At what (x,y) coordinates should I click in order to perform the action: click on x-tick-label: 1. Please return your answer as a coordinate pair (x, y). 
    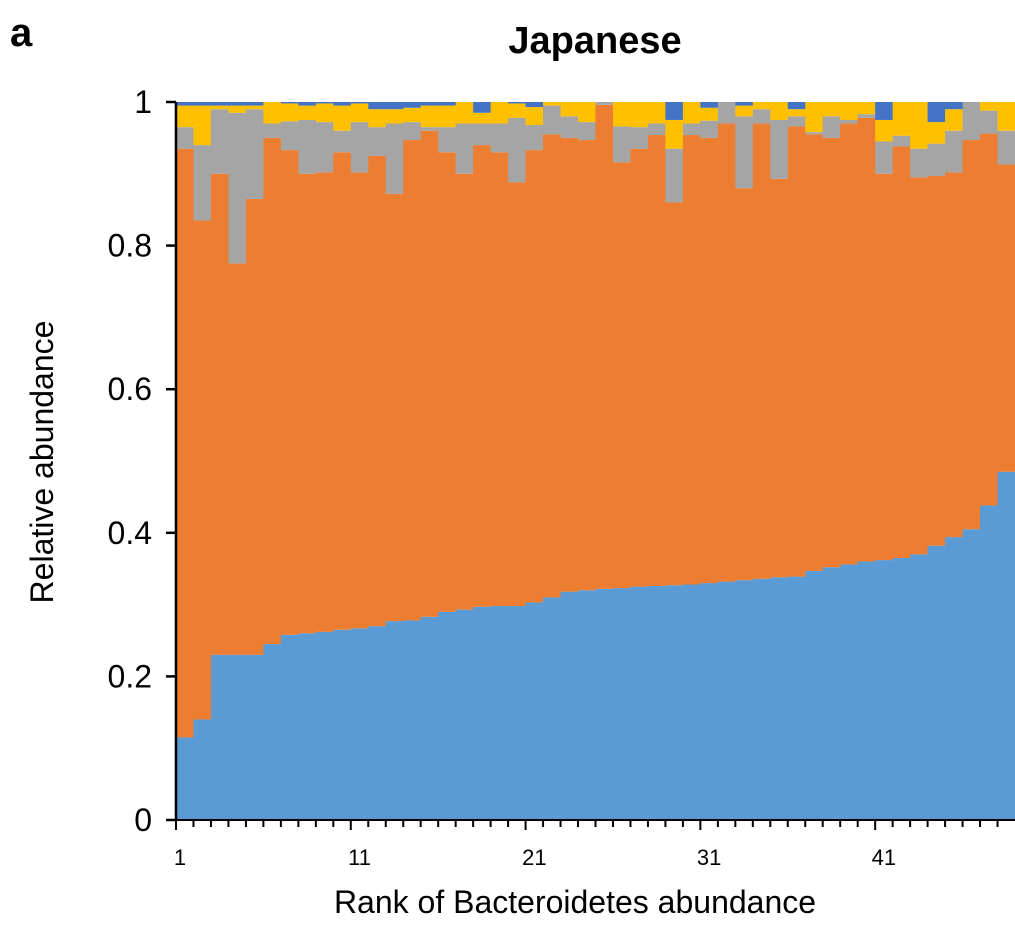
    Looking at the image, I should click on (180, 857).